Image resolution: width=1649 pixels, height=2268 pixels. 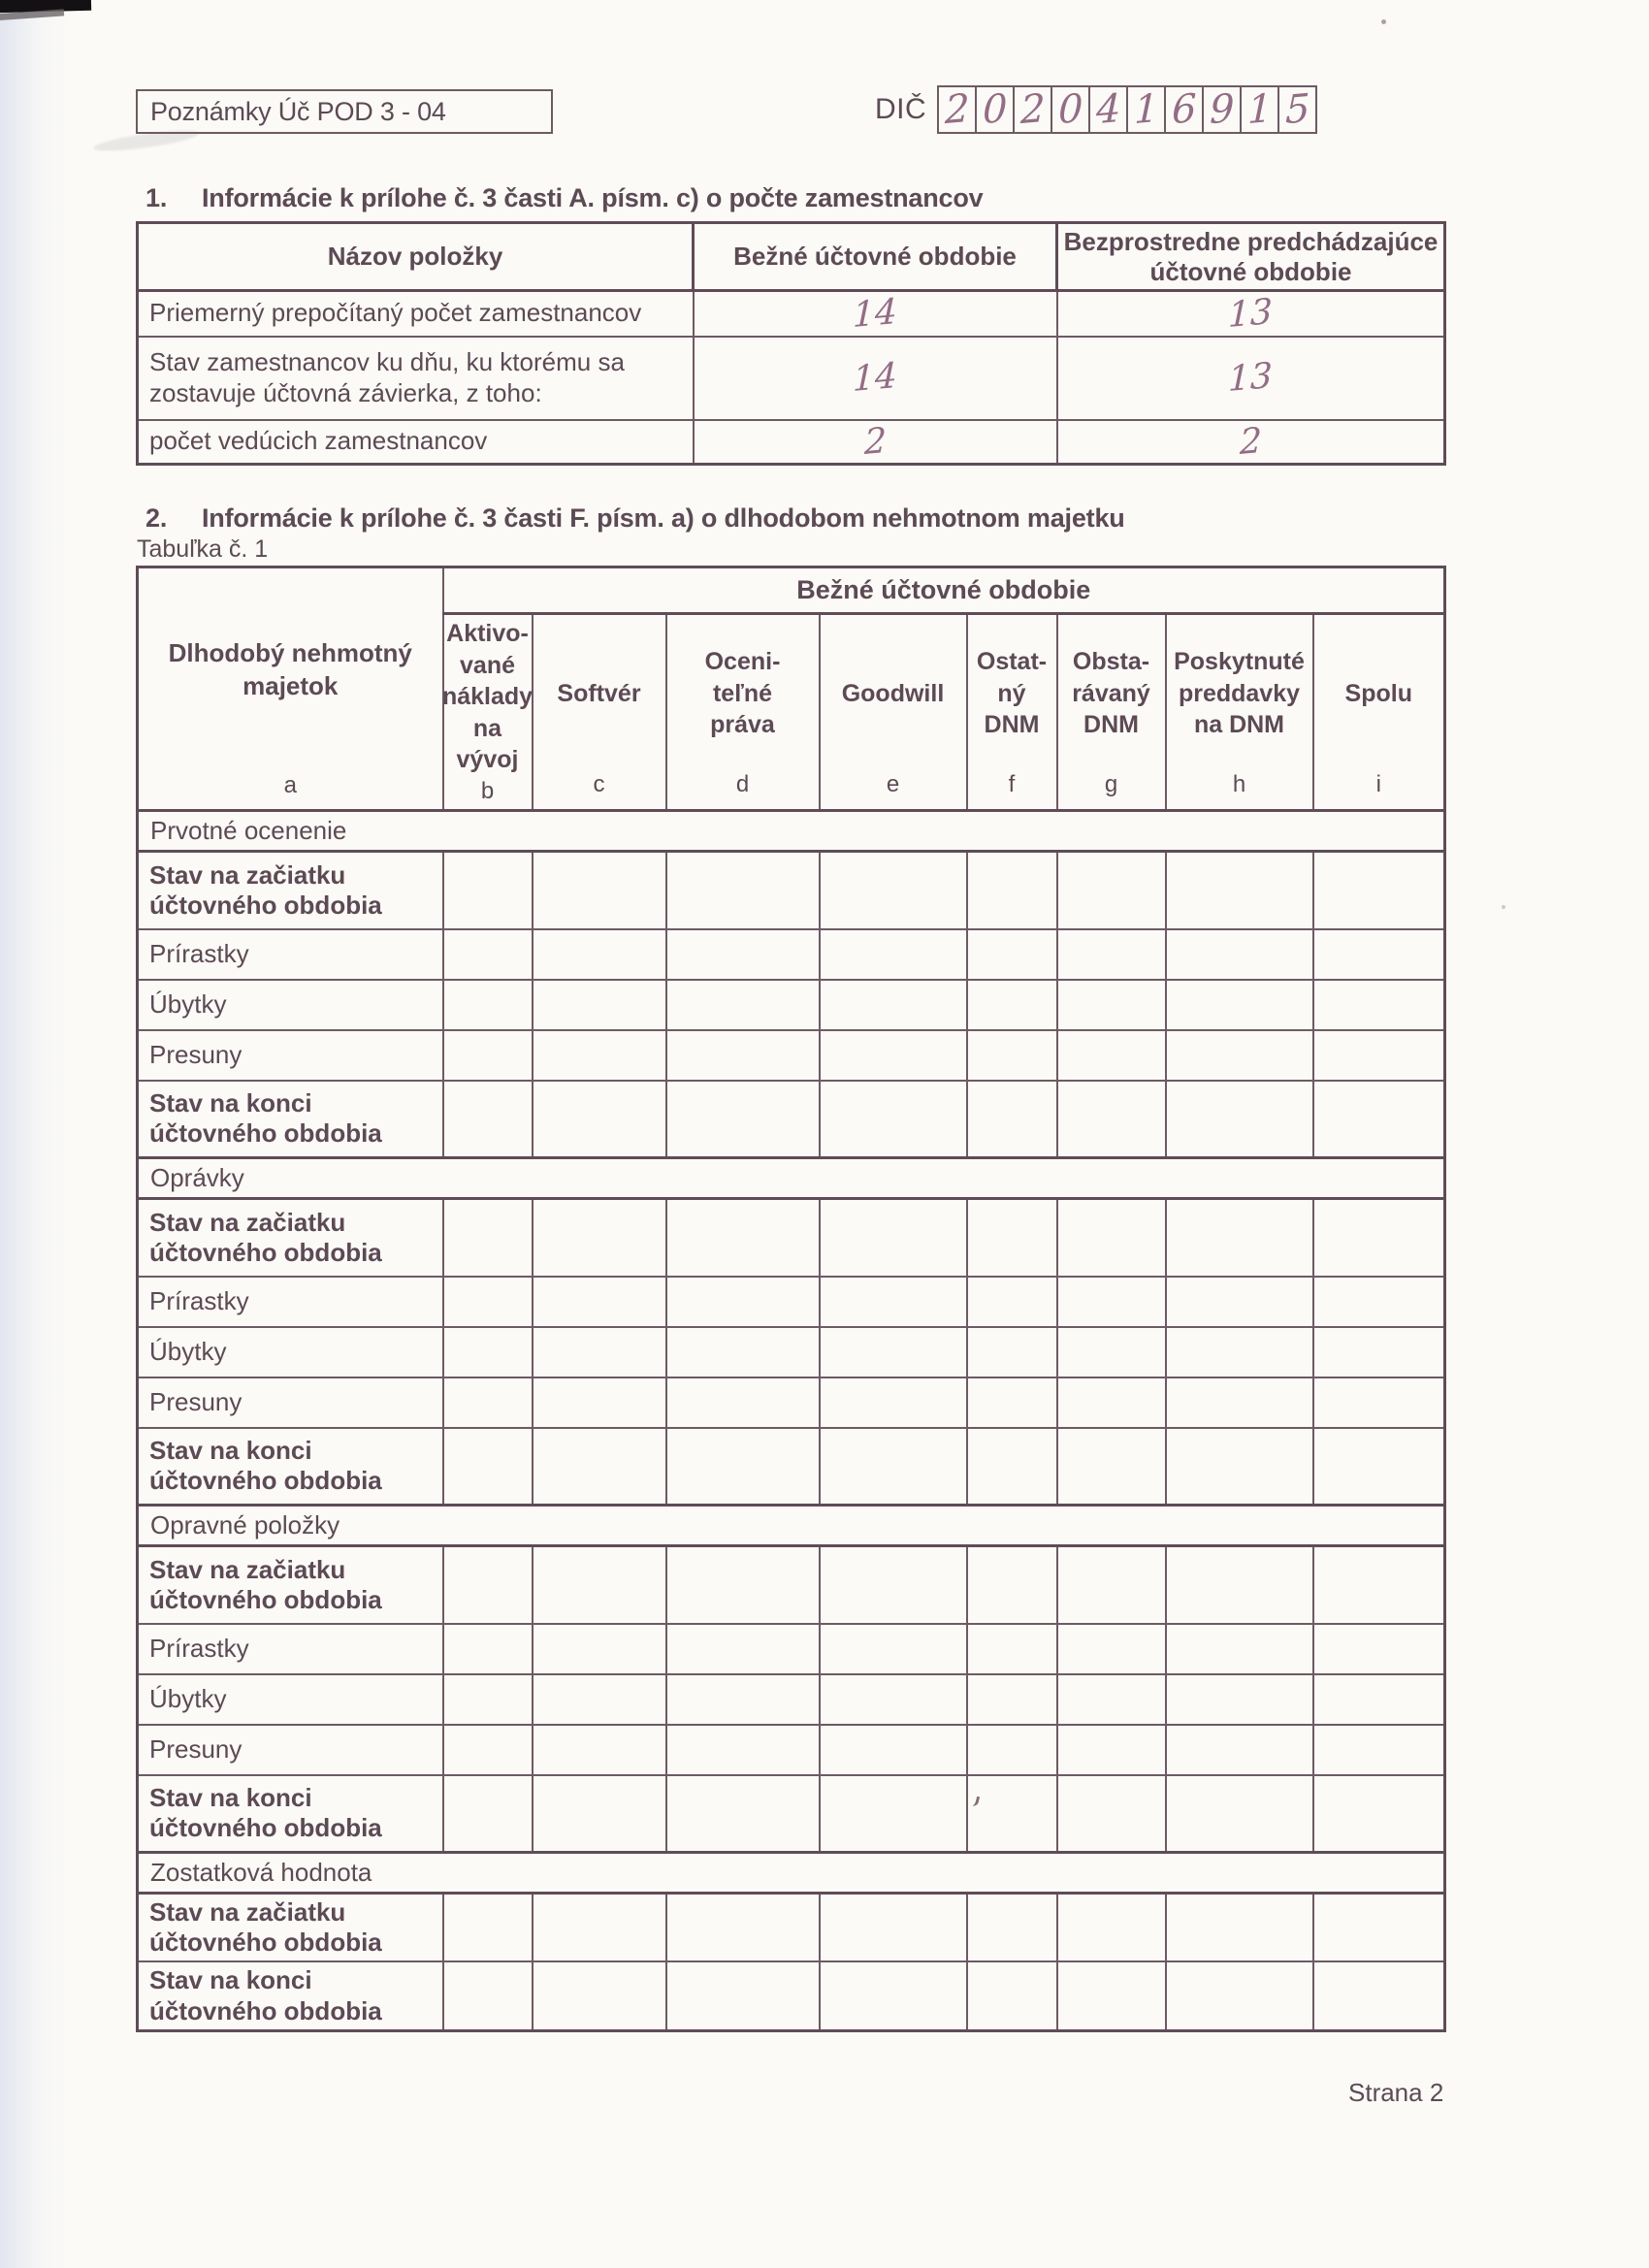 I want to click on handwritten-digit: 4, so click(x=1108, y=109).